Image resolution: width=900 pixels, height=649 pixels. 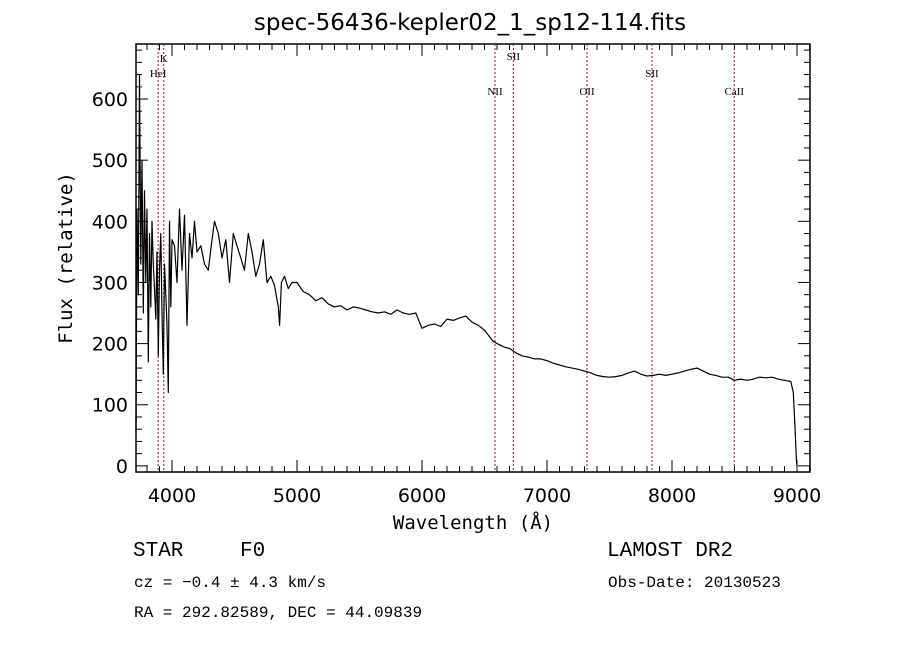 I want to click on redshift-velocity: cz = −0.4 ± 4.3 km/s, so click(x=230, y=583).